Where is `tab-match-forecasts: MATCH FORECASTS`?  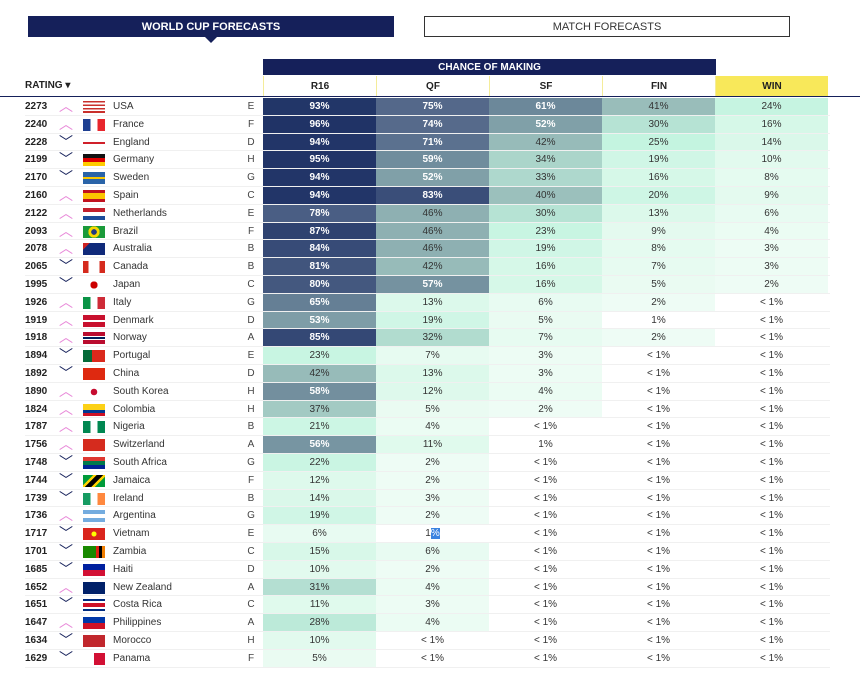
tab-match-forecasts: MATCH FORECASTS is located at coordinates (607, 26).